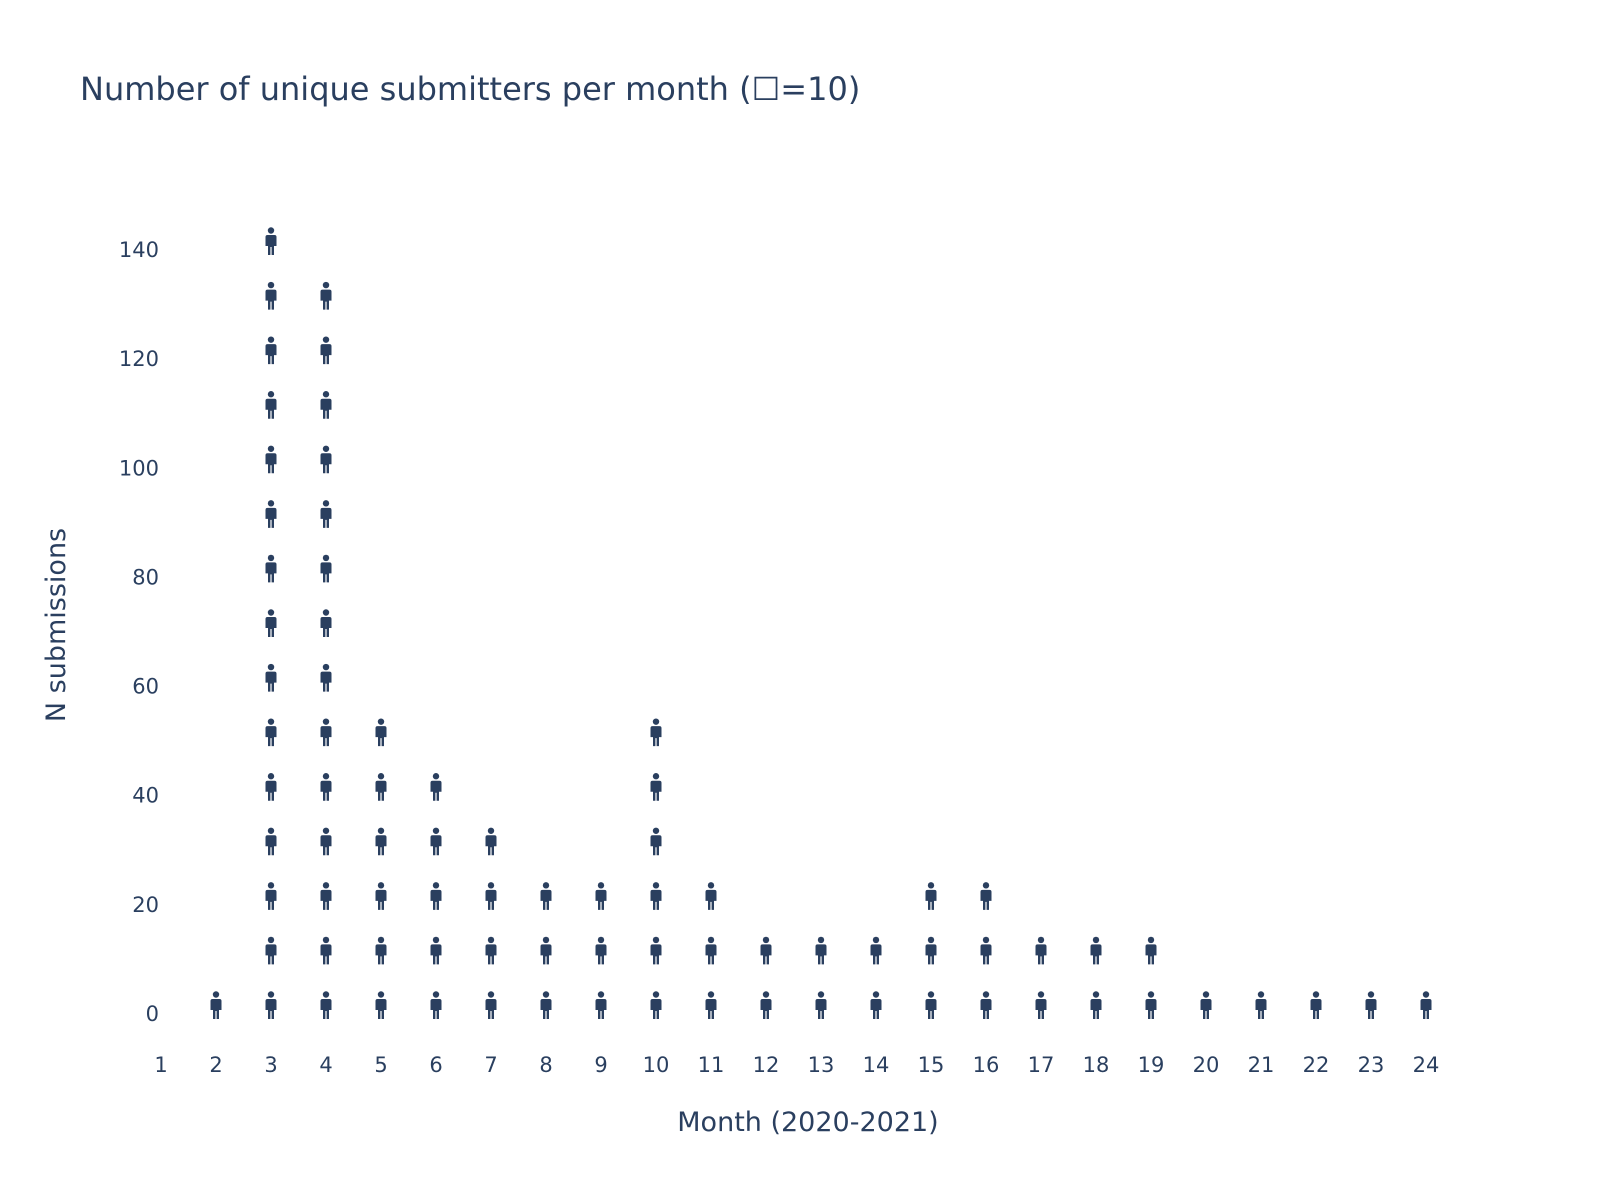  I want to click on x-tick-label: 5, so click(380, 1065).